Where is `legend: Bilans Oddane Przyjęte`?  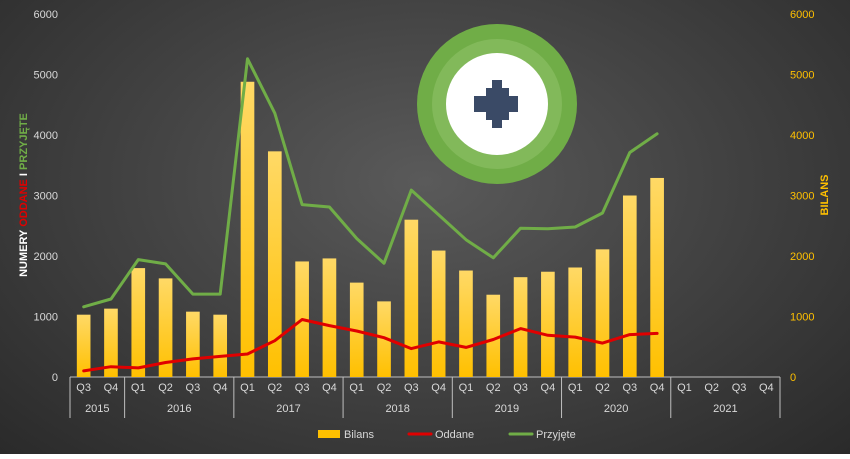 legend: Bilans Oddane Przyjęte is located at coordinates (447, 435).